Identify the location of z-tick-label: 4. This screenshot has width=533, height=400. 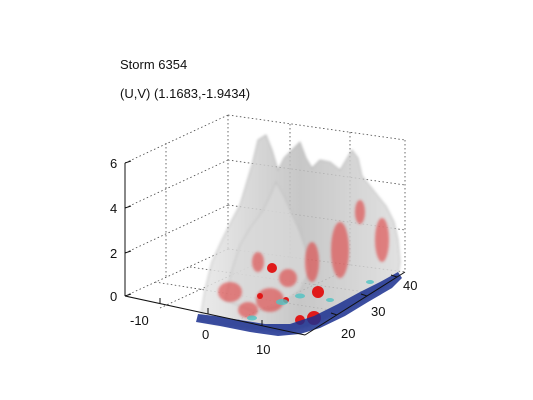
(113, 208).